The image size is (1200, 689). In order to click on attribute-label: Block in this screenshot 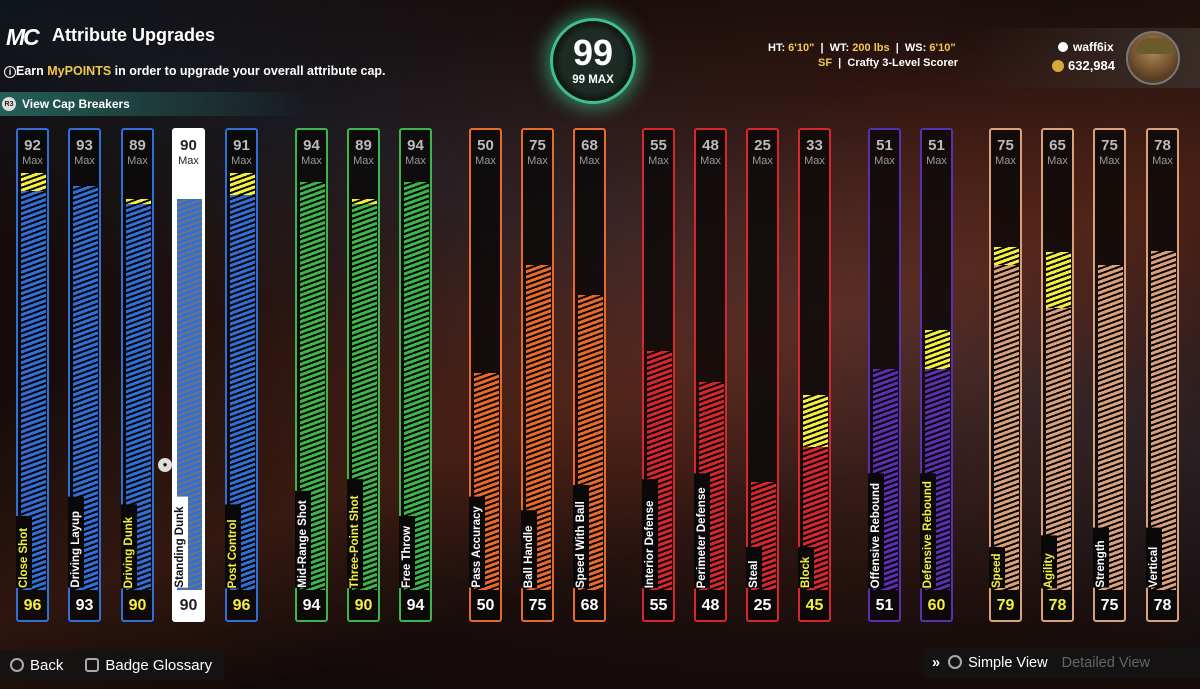, I will do `click(806, 567)`.